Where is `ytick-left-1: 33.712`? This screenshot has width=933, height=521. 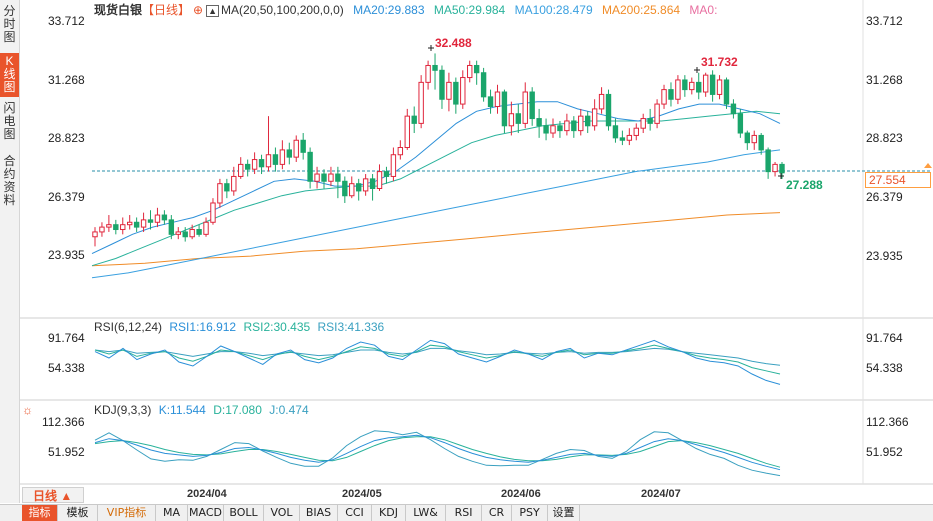 ytick-left-1: 33.712 is located at coordinates (66, 21).